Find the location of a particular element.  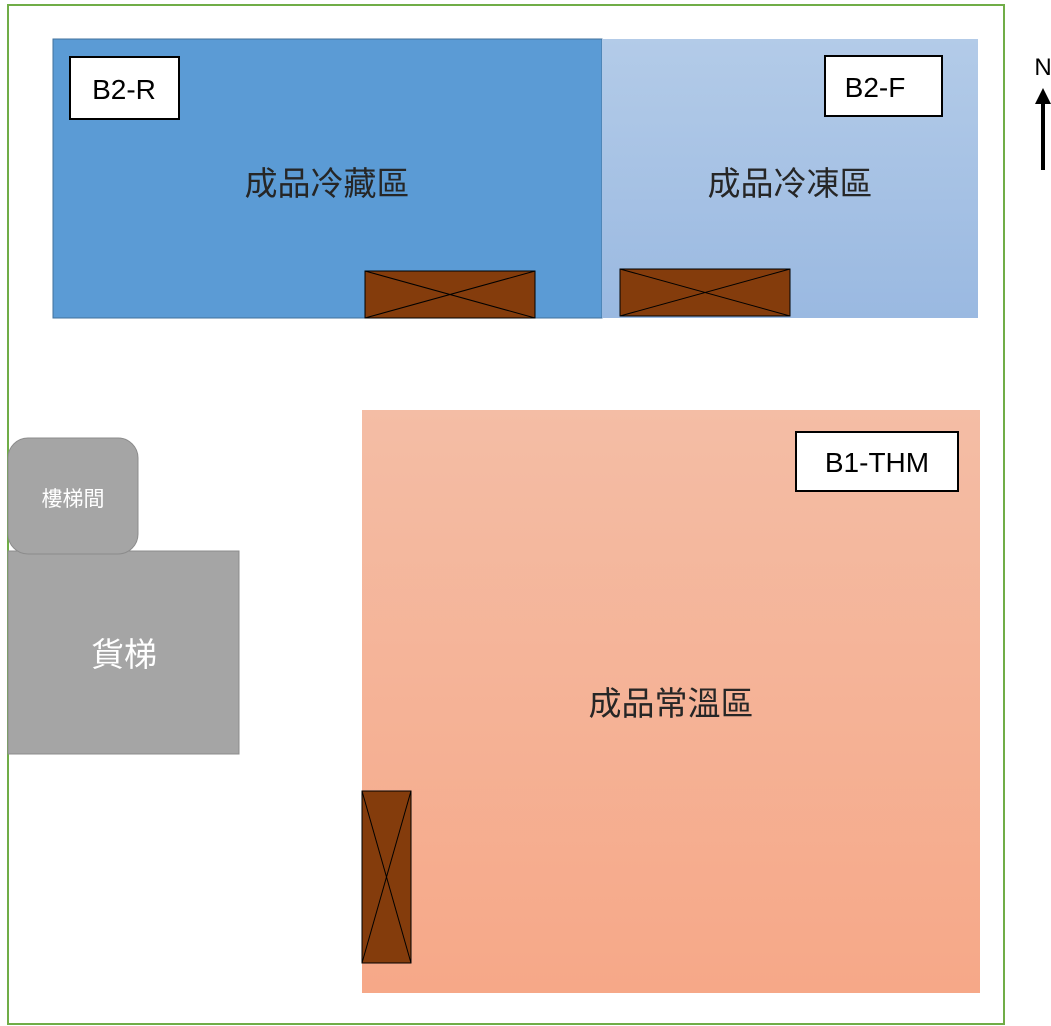

freight-elevator-area is located at coordinates (123, 652).